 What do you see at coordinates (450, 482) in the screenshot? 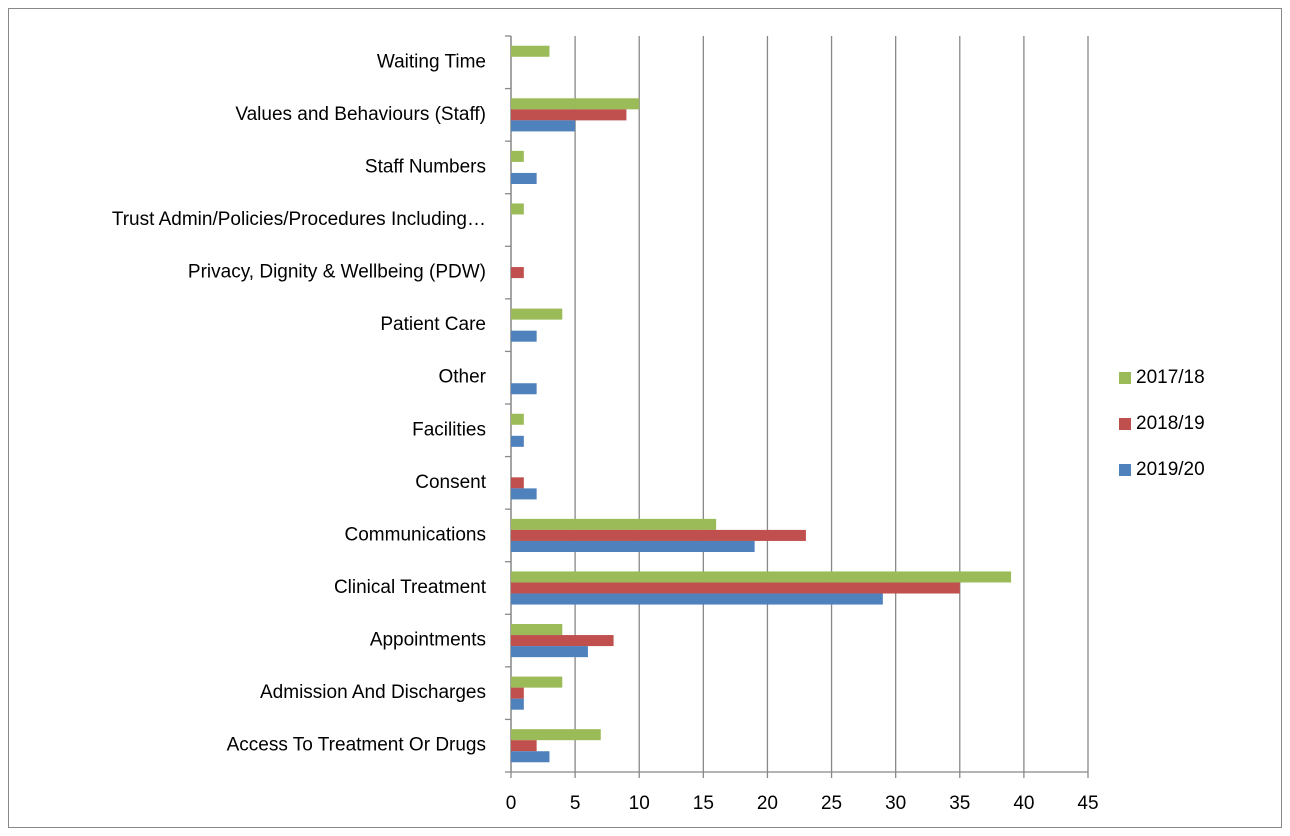
I see `y-tick-label: Consent` at bounding box center [450, 482].